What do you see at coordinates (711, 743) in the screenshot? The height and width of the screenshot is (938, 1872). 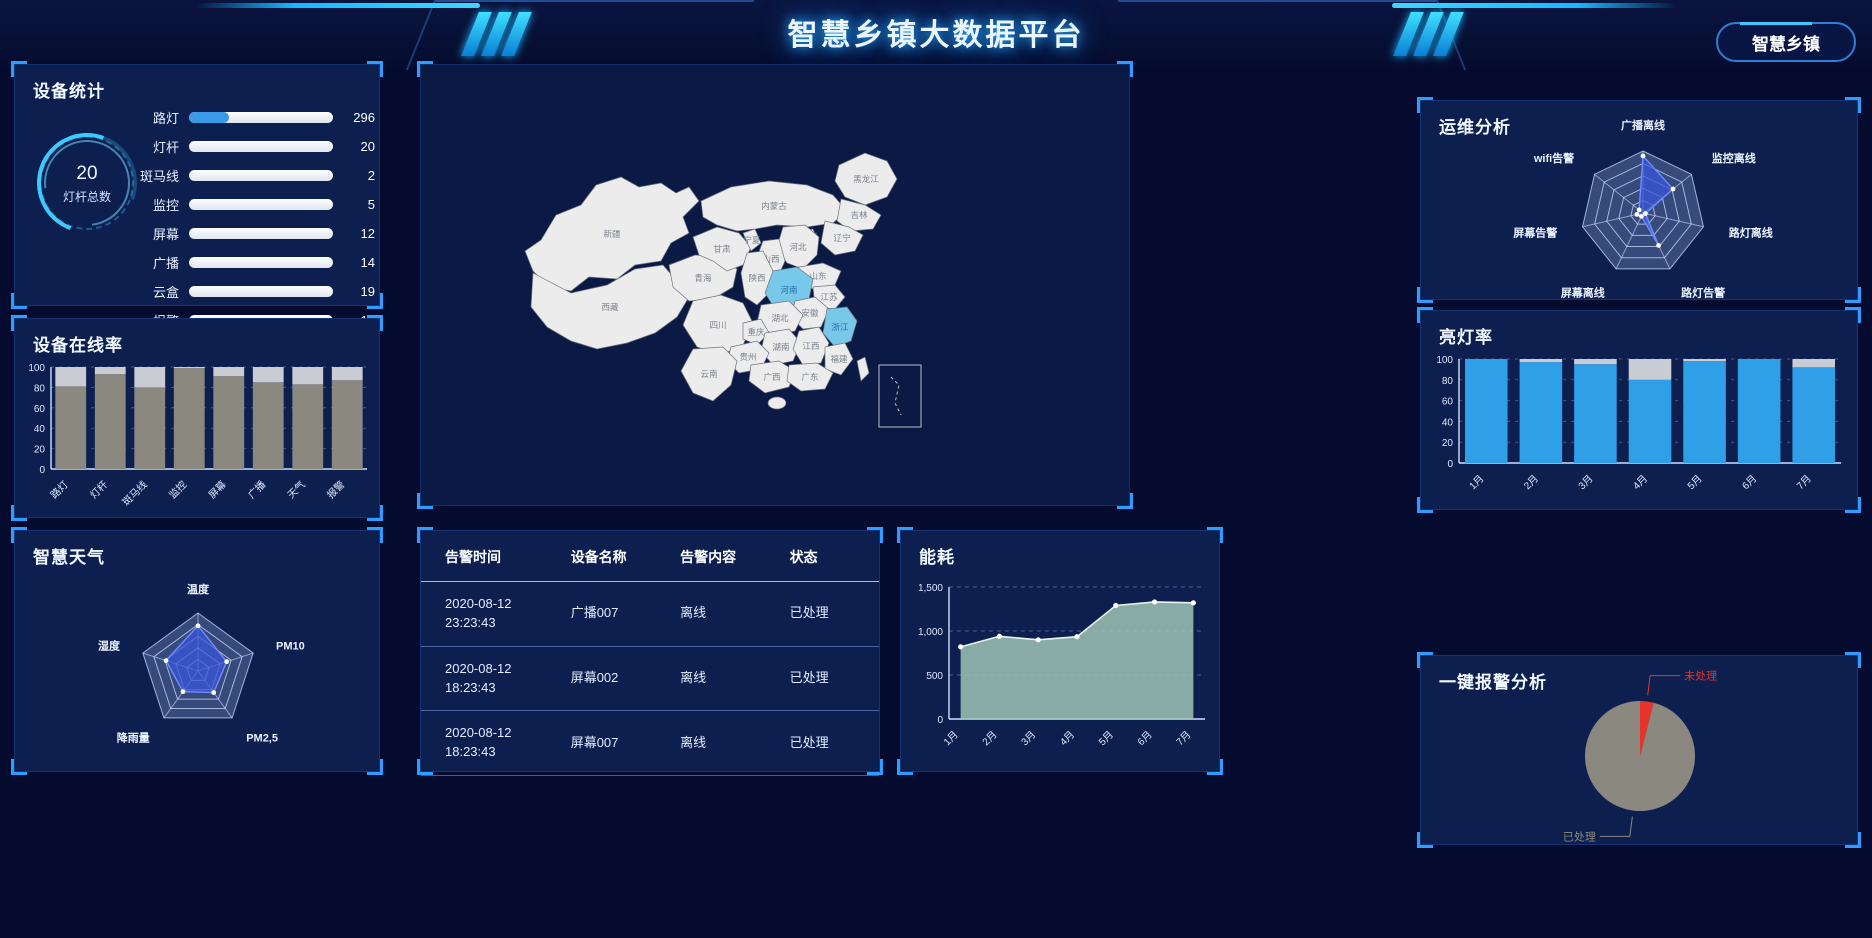 I see `alarm-cell-content: 离线` at bounding box center [711, 743].